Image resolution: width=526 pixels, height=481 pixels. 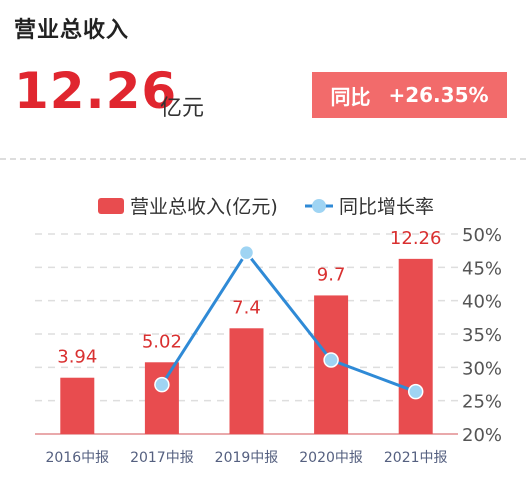 What do you see at coordinates (182, 108) in the screenshot?
I see `revenue-unit: 亿元` at bounding box center [182, 108].